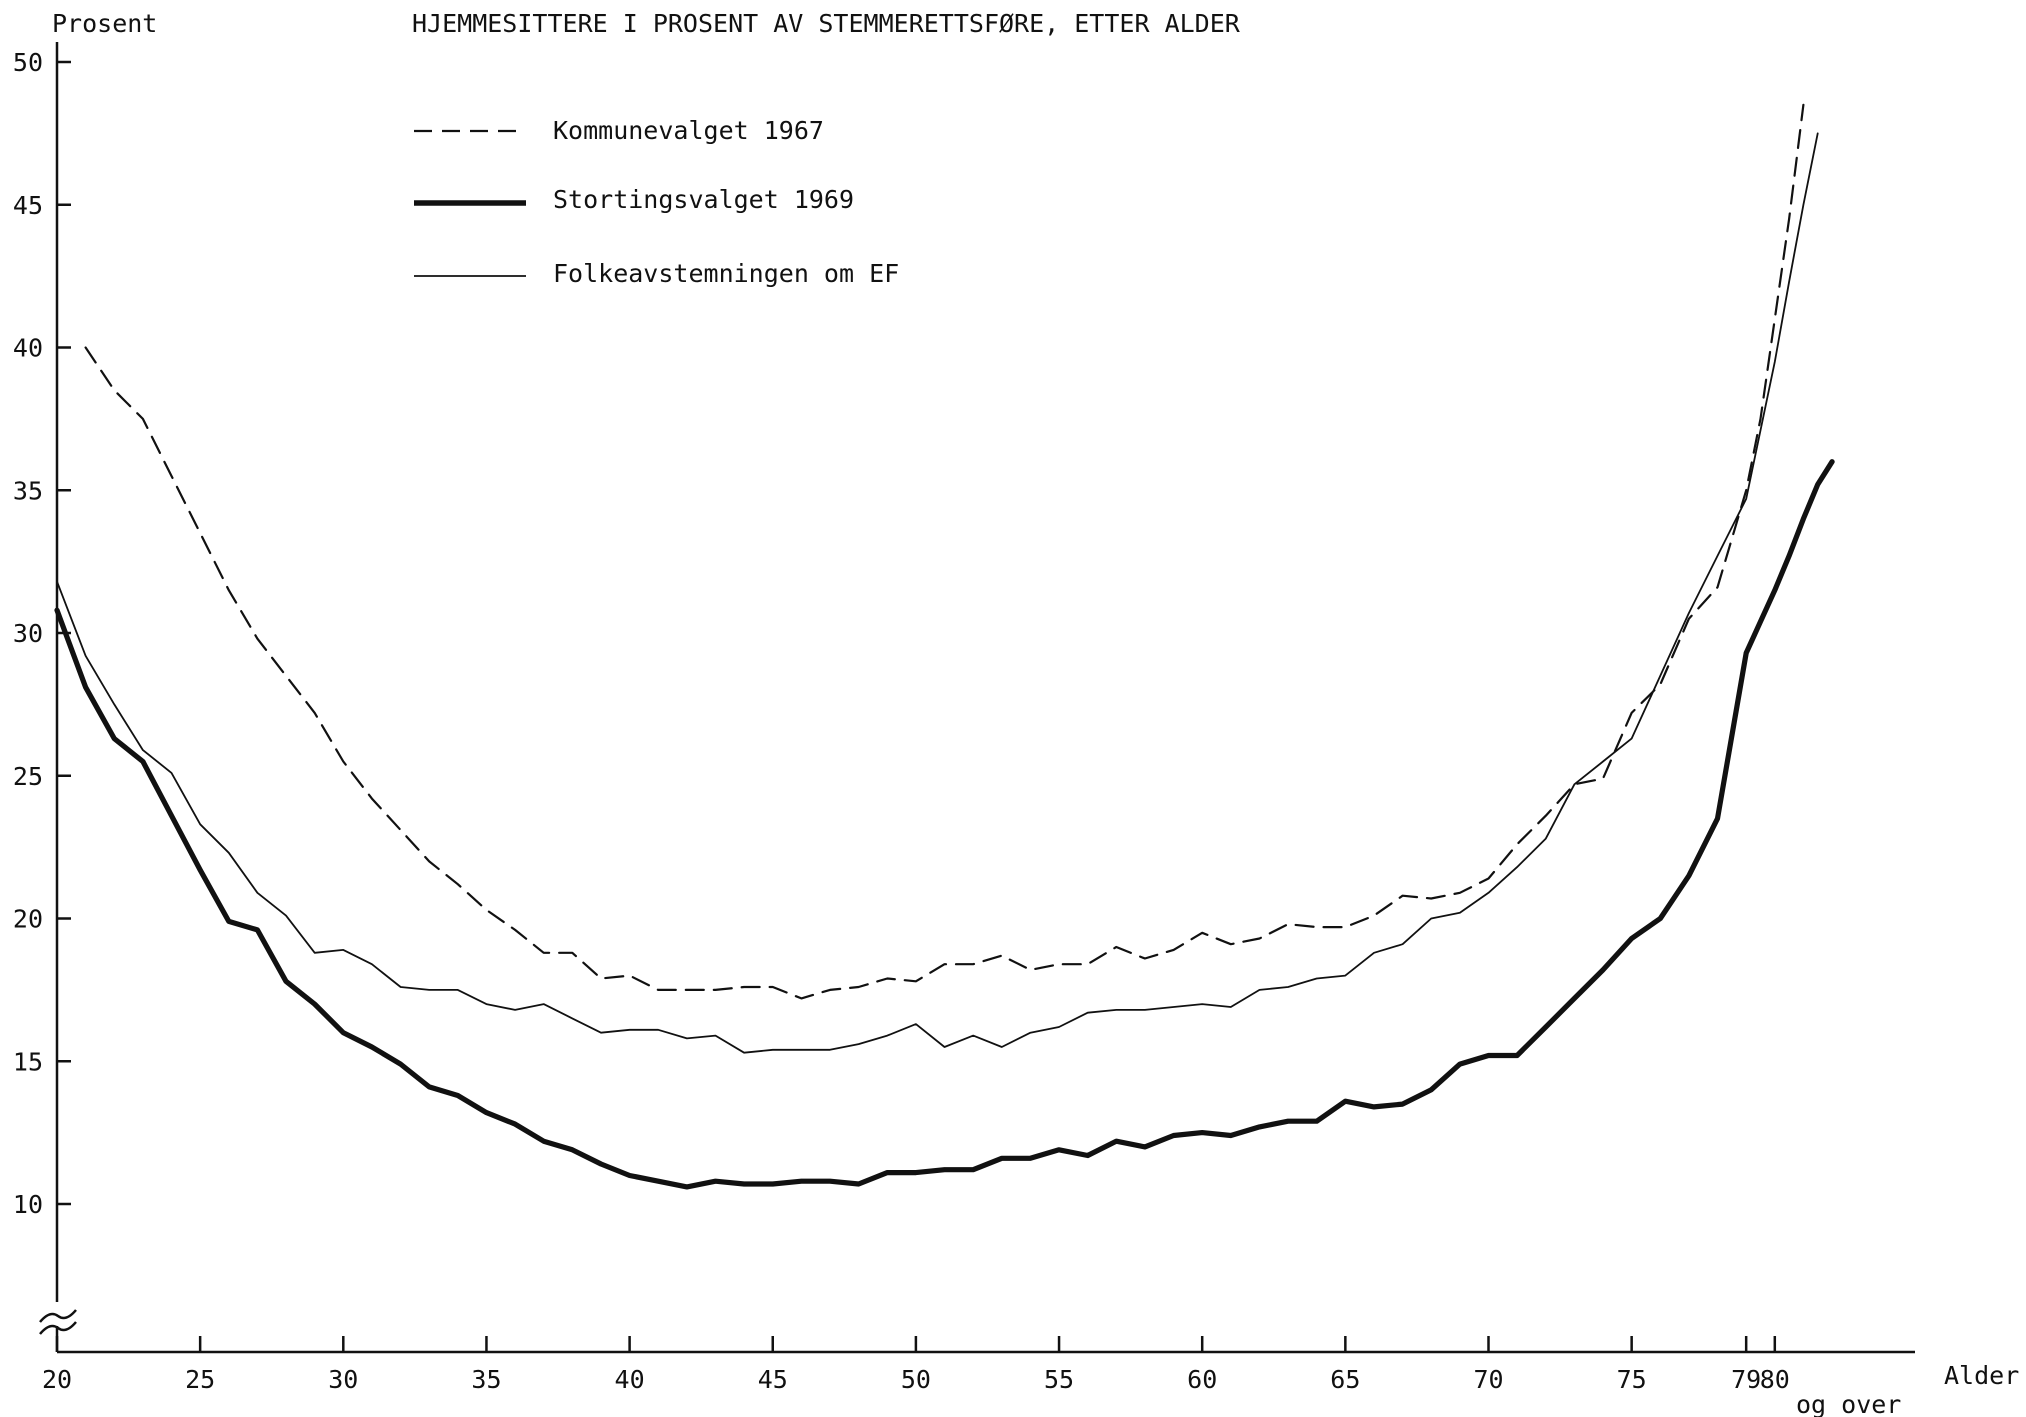 The height and width of the screenshot is (1417, 2026). I want to click on x-tick-label: 25, so click(200, 1379).